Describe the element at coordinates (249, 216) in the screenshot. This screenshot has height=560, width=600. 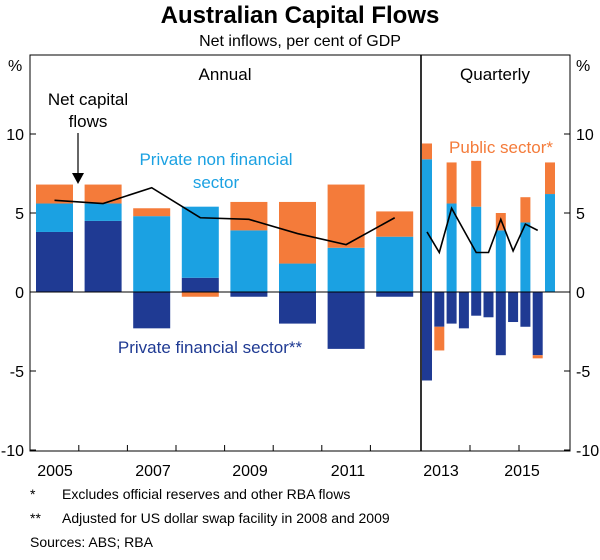
I see `public-bar-2009` at that location.